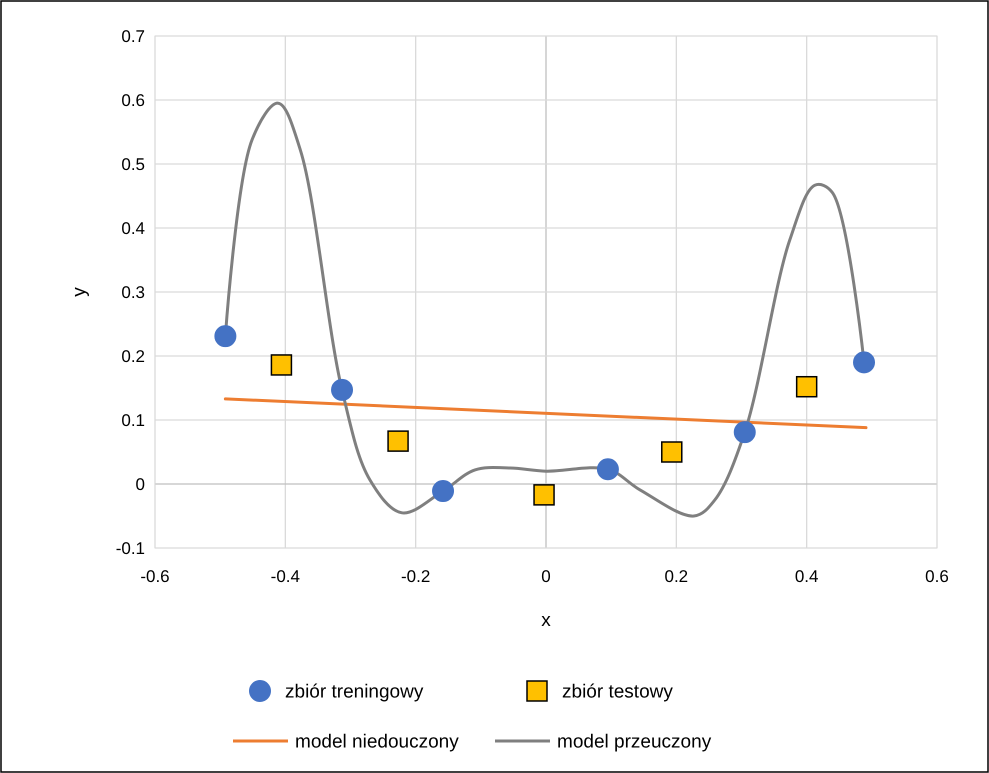 This screenshot has width=989, height=773. What do you see at coordinates (676, 576) in the screenshot?
I see `x-tick-label: 0.2` at bounding box center [676, 576].